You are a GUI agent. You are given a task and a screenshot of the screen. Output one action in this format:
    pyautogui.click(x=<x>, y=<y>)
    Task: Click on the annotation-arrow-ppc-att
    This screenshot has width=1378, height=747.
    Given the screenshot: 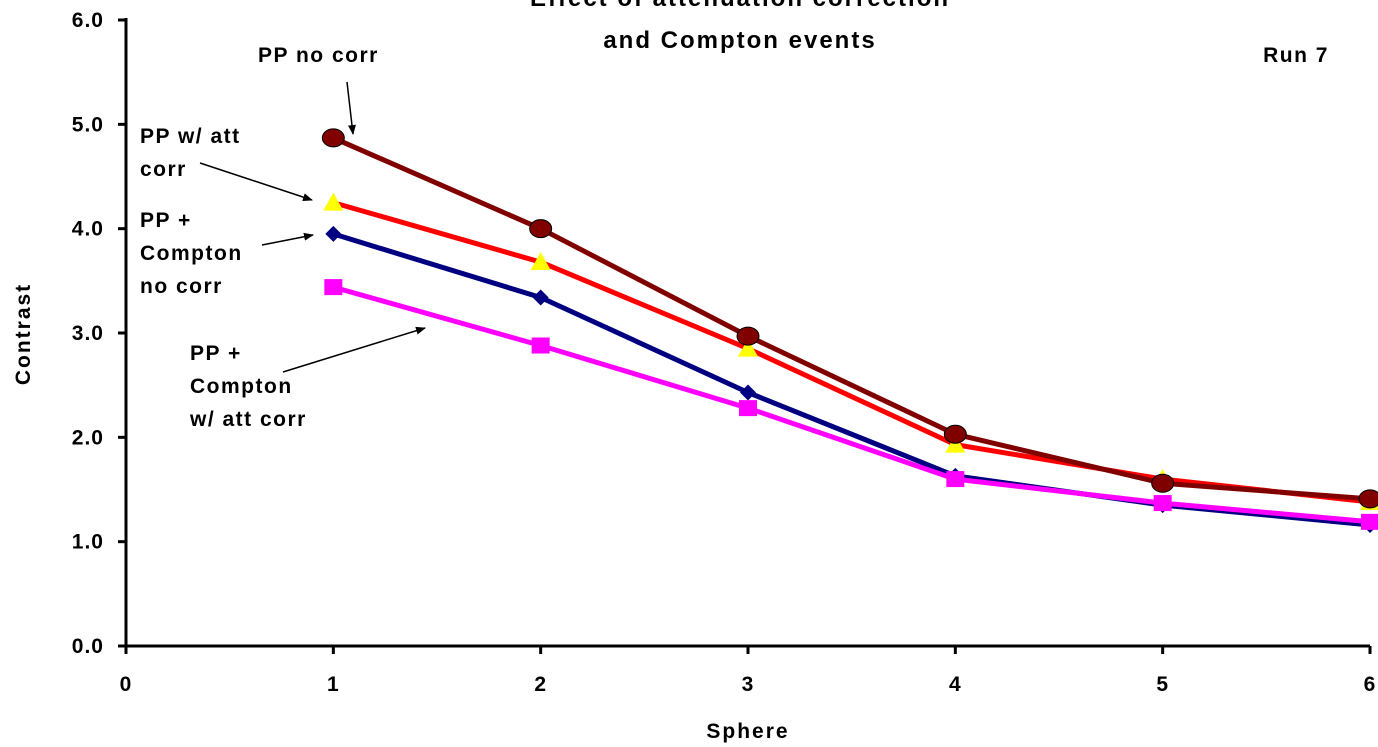 What is the action you would take?
    pyautogui.click(x=354, y=349)
    